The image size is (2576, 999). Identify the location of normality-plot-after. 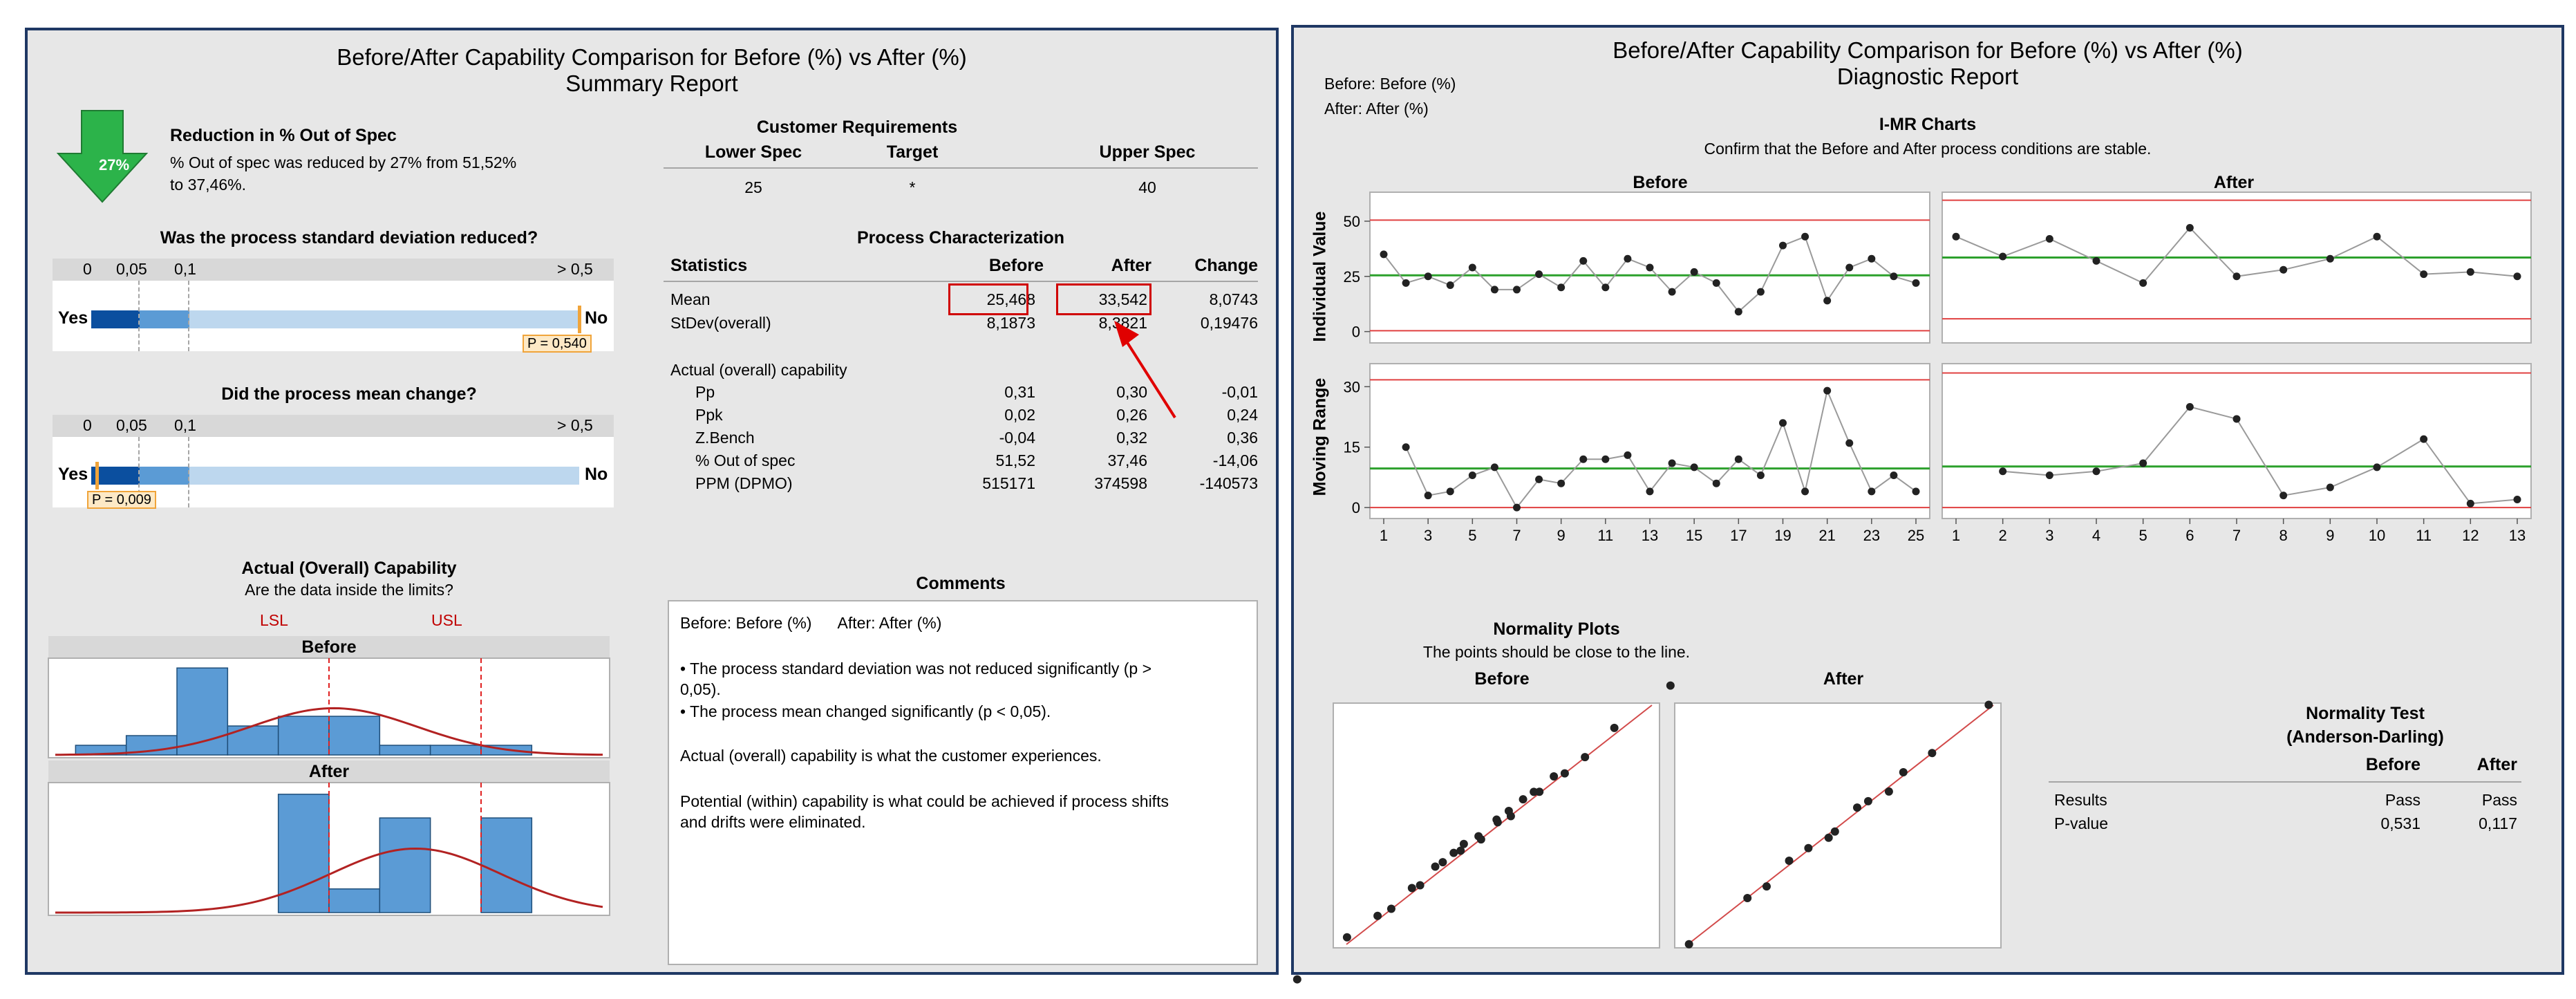
(1839, 824).